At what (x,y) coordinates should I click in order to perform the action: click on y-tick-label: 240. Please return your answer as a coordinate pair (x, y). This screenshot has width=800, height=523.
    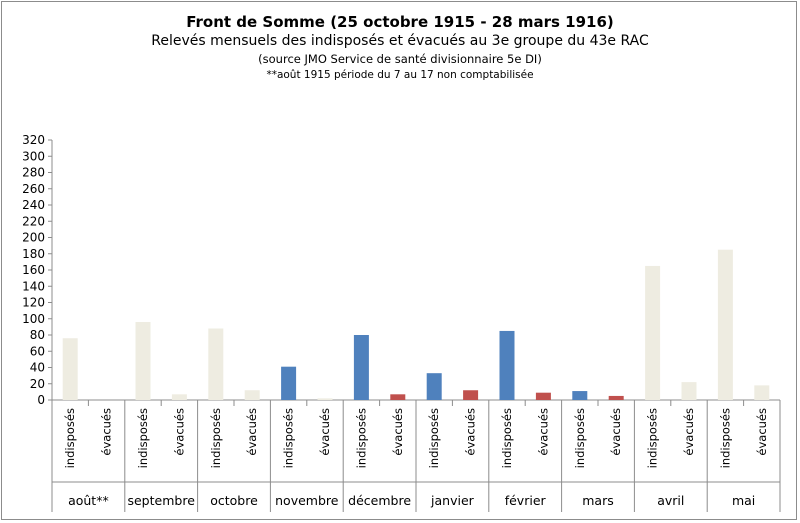
    Looking at the image, I should click on (33, 205).